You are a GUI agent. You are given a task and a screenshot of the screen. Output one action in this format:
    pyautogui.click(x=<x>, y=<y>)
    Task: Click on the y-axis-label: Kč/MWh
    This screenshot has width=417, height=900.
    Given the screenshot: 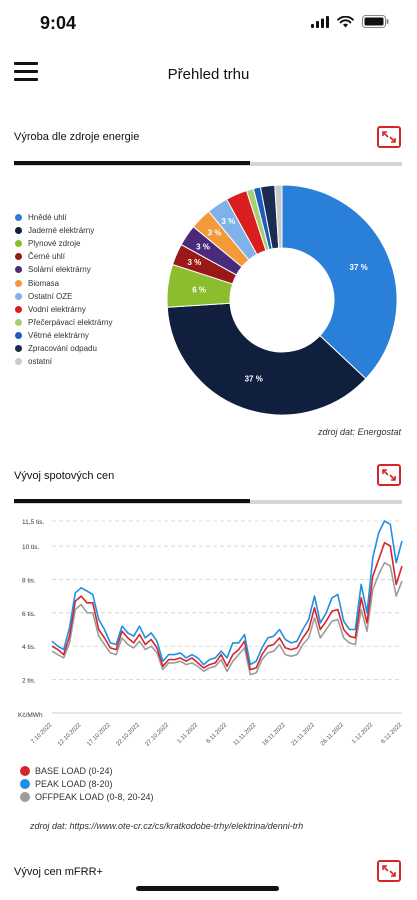 What is the action you would take?
    pyautogui.click(x=30, y=715)
    